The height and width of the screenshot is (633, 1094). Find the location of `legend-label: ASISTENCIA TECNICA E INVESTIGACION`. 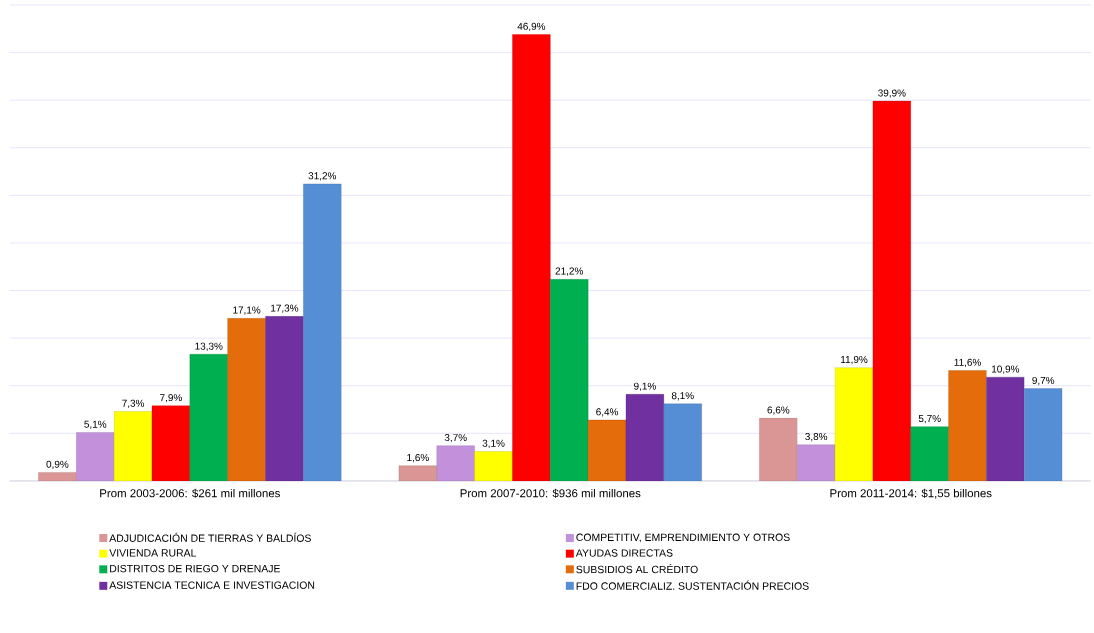

legend-label: ASISTENCIA TECNICA E INVESTIGACION is located at coordinates (212, 585).